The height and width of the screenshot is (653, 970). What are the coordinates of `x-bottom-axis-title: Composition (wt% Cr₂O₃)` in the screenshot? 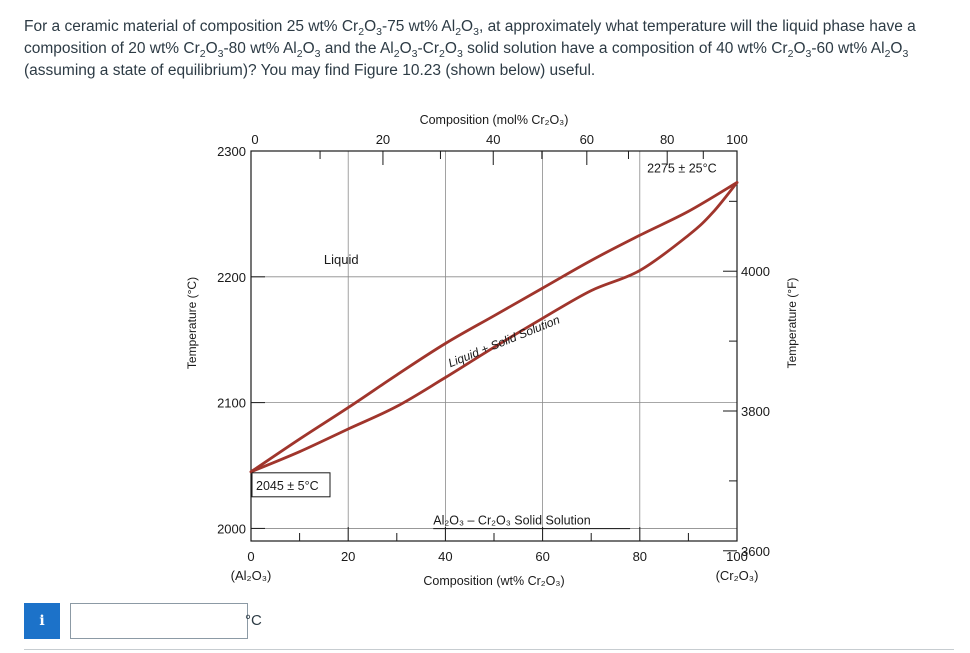 It's located at (493, 581).